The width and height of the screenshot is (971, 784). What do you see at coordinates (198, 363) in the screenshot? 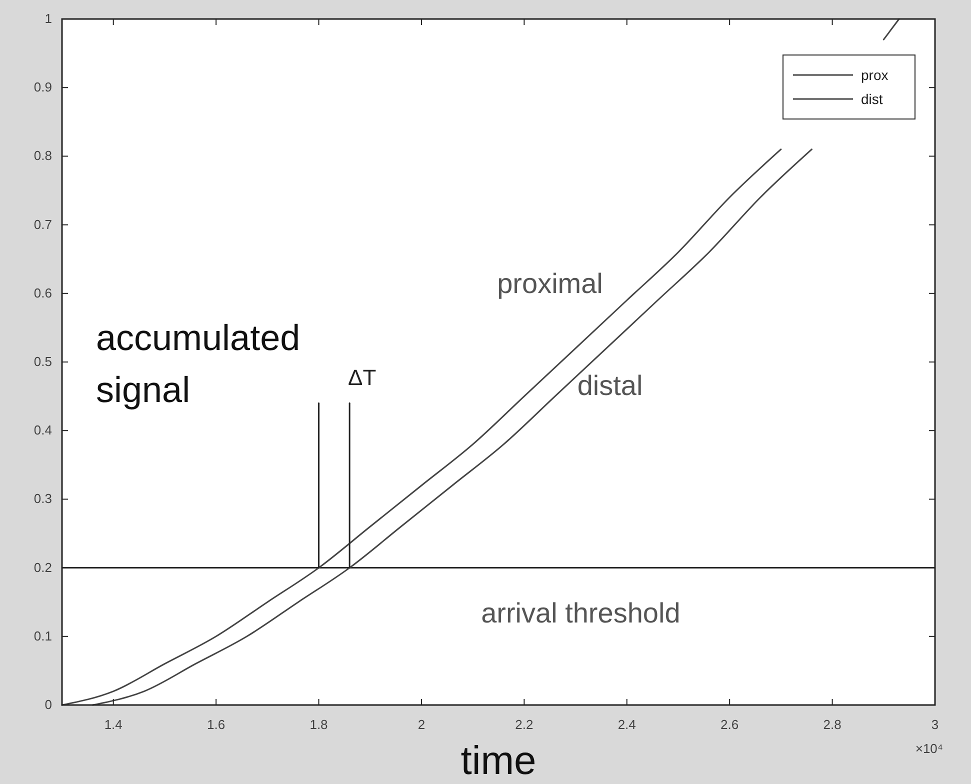
I see `y-axis-title: accumulated signal` at bounding box center [198, 363].